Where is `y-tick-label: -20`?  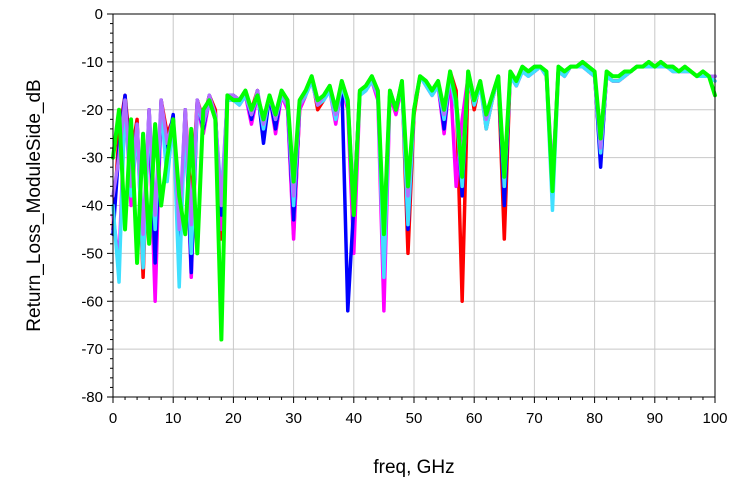 y-tick-label: -20 is located at coordinates (92, 110).